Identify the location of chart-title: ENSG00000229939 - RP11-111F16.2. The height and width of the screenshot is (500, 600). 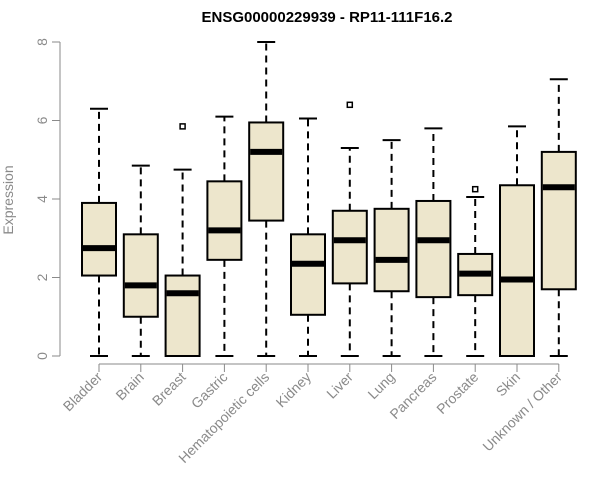
(326, 17).